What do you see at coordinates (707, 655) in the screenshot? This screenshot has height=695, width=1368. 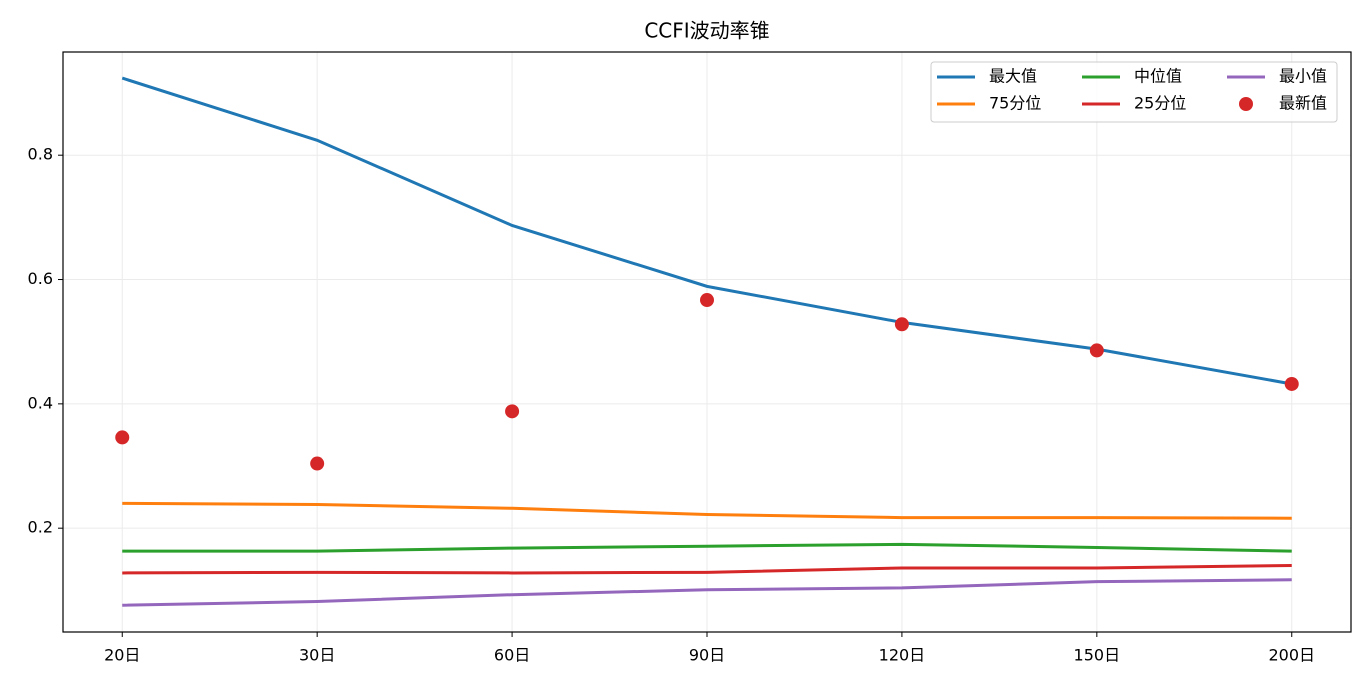 I see `x-tick-label: 90日` at bounding box center [707, 655].